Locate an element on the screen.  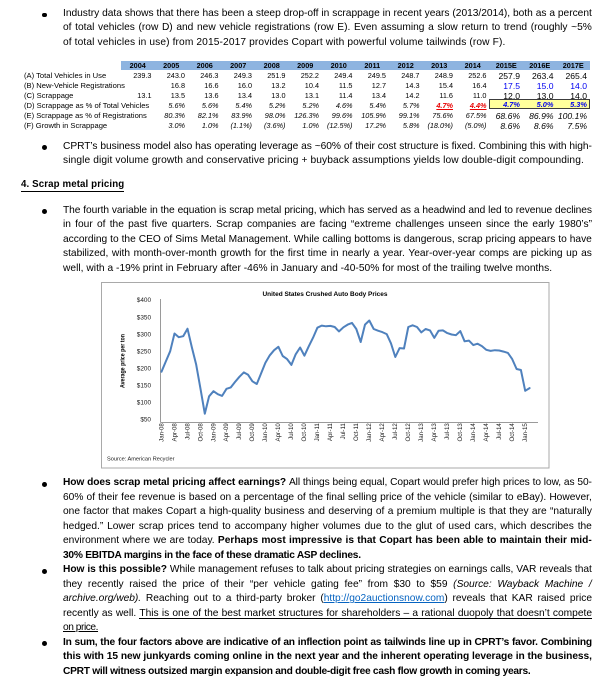
svg-text: Apr-13 is located at coordinates (434, 432).